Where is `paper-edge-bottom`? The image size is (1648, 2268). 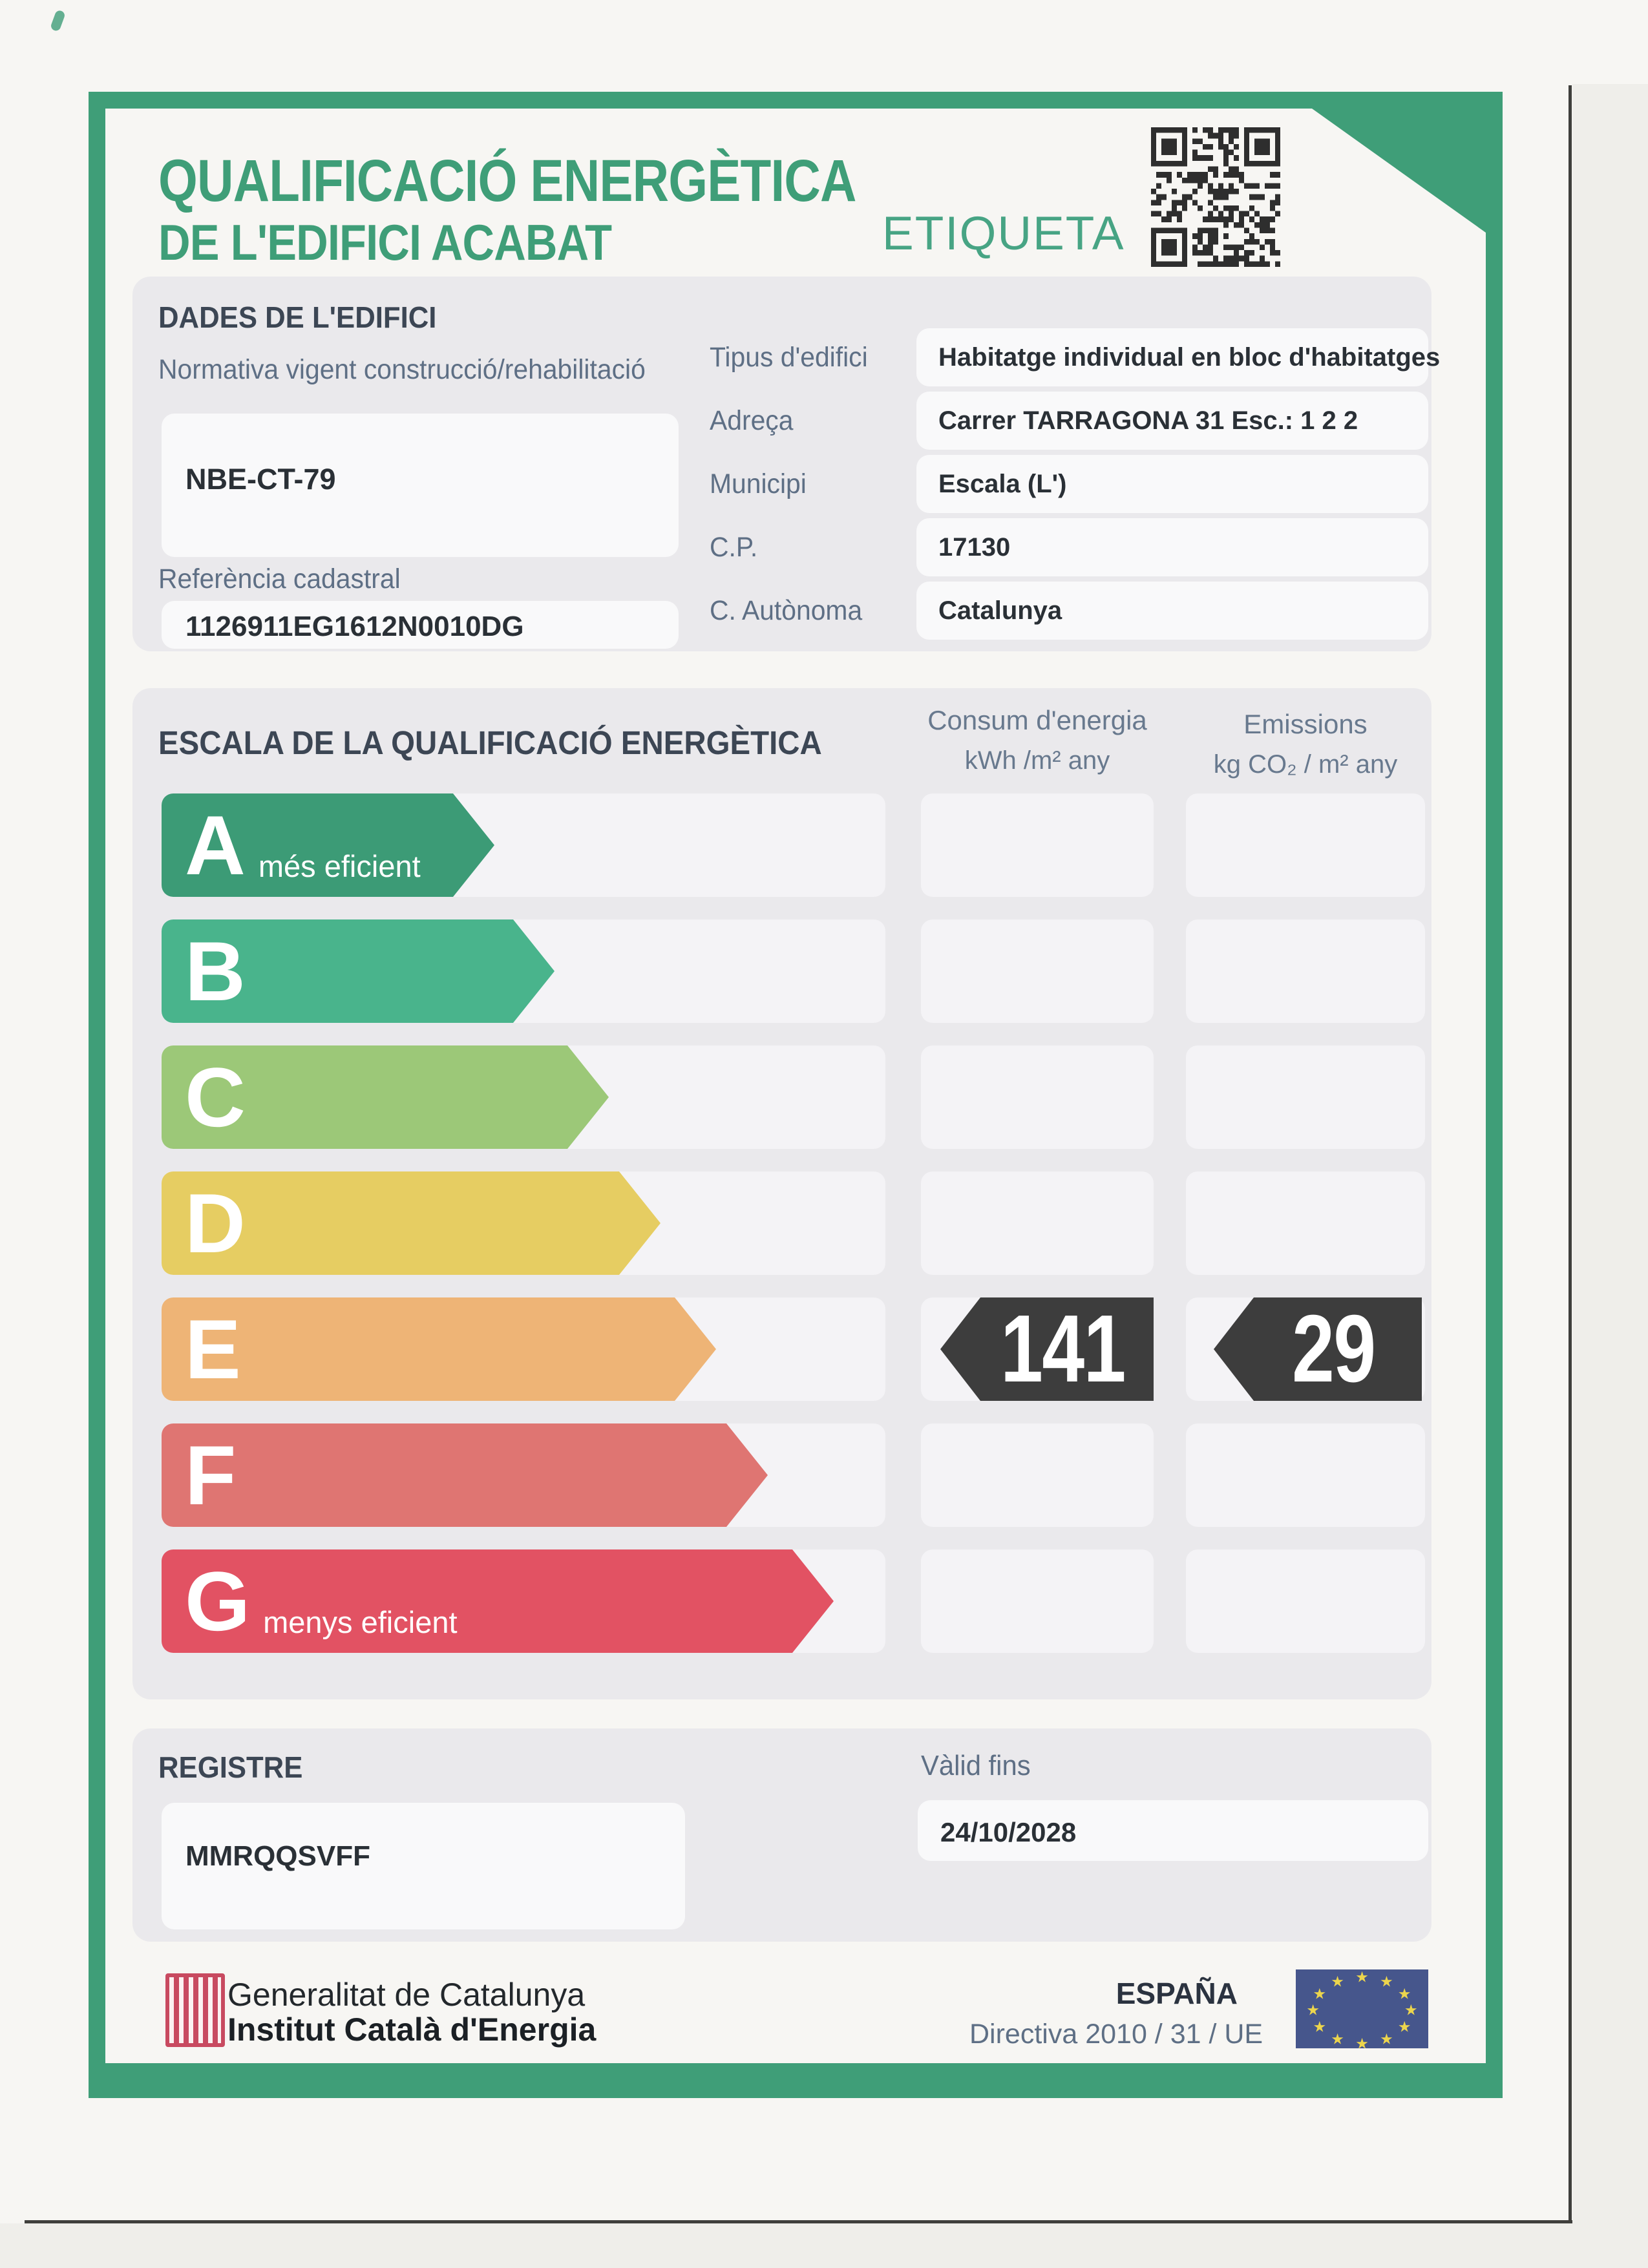 paper-edge-bottom is located at coordinates (798, 2221).